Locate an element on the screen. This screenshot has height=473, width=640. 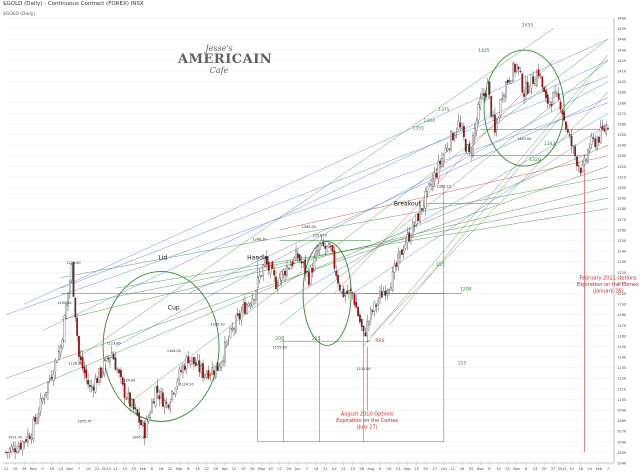
x-tick-label: 27 is located at coordinates (434, 469).